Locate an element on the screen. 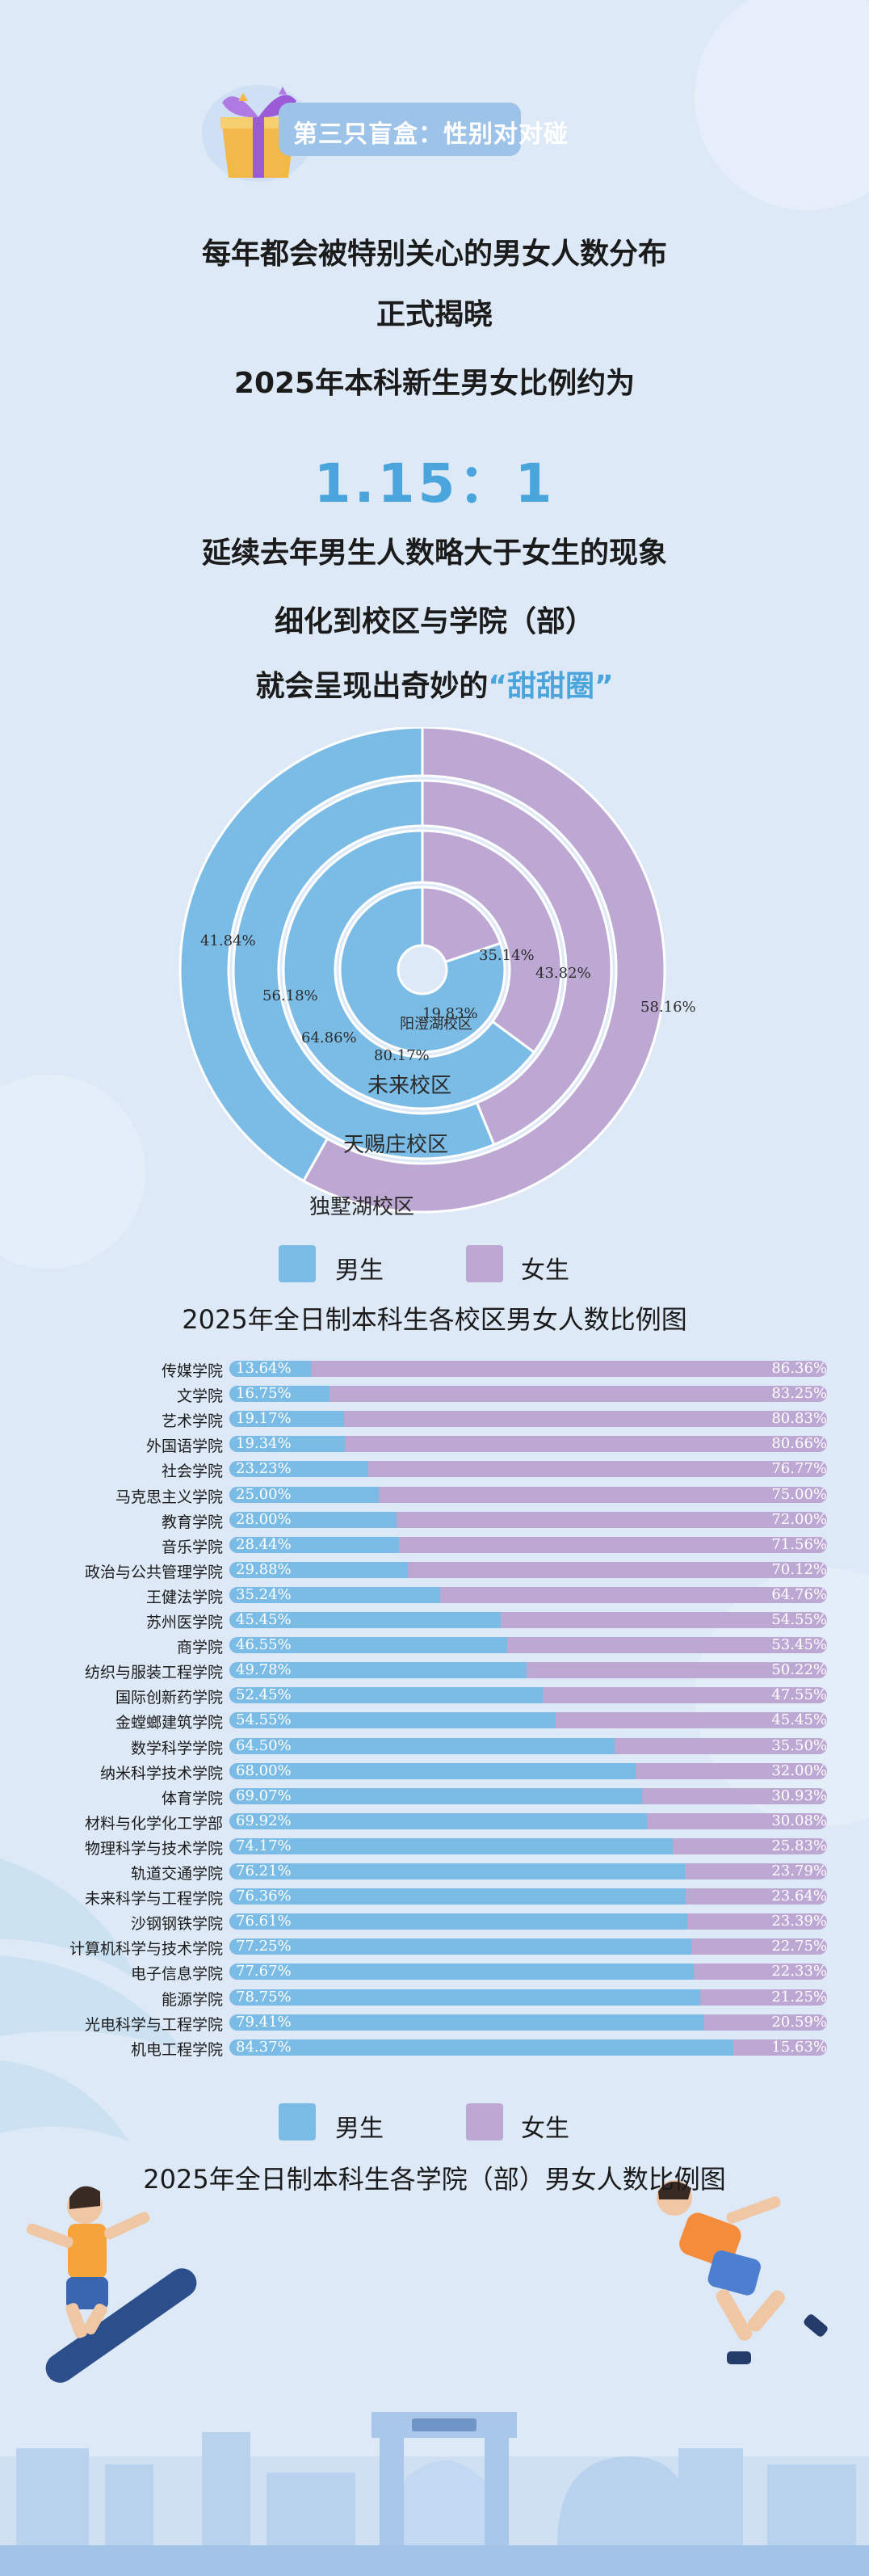 The height and width of the screenshot is (2576, 869). bar-row: 物理科学与技术学院 74.17% 25.83% is located at coordinates (434, 1846).